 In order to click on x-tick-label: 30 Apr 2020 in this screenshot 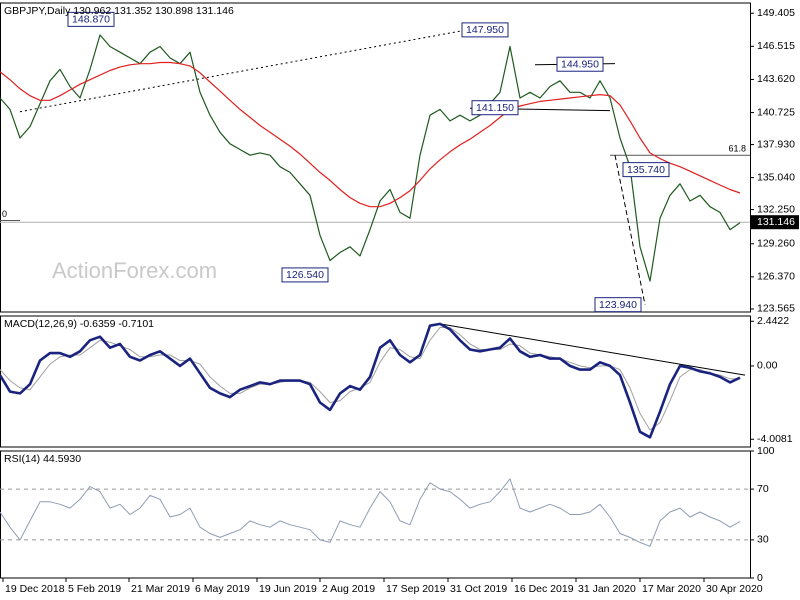, I will do `click(734, 589)`.